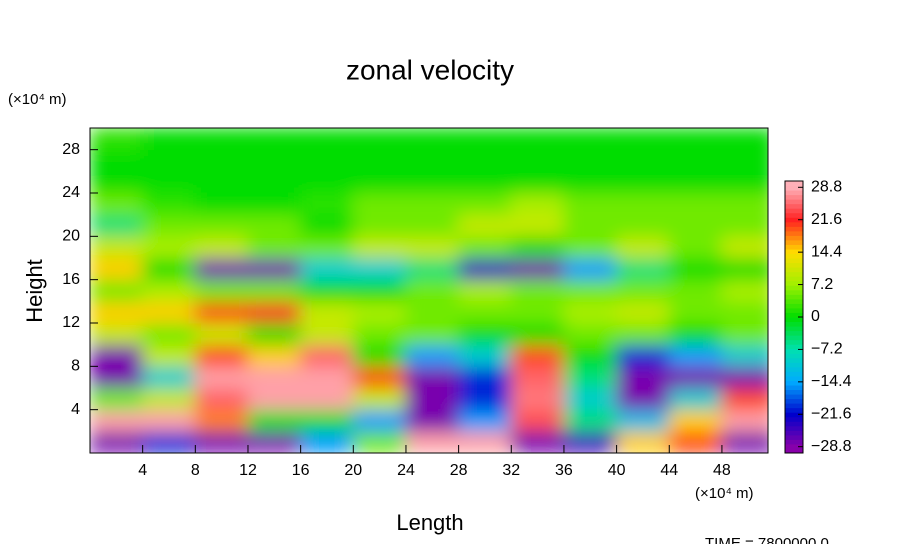  Describe the element at coordinates (564, 470) in the screenshot. I see `x-tick-label: 36` at that location.